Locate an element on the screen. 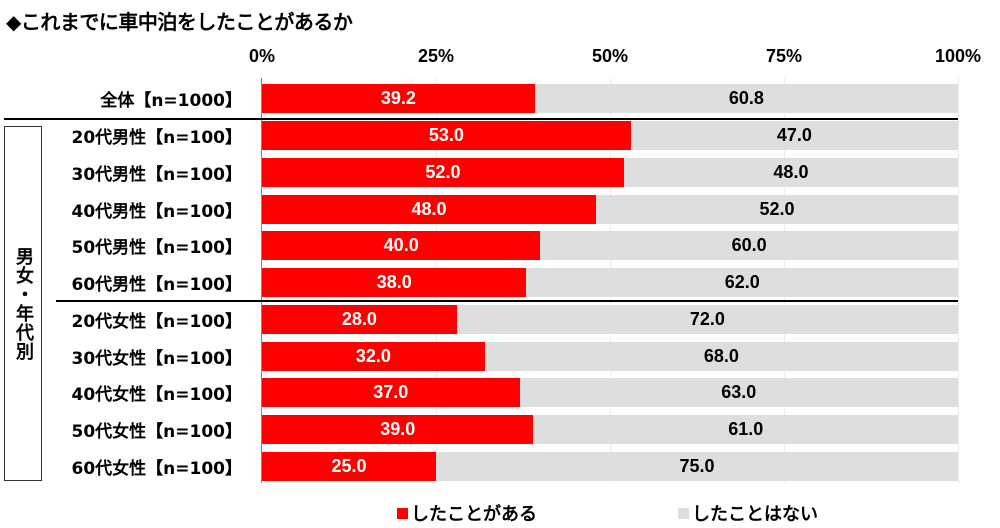 Image resolution: width=1000 pixels, height=528 pixels. x-tick-label: 25% is located at coordinates (436, 56).